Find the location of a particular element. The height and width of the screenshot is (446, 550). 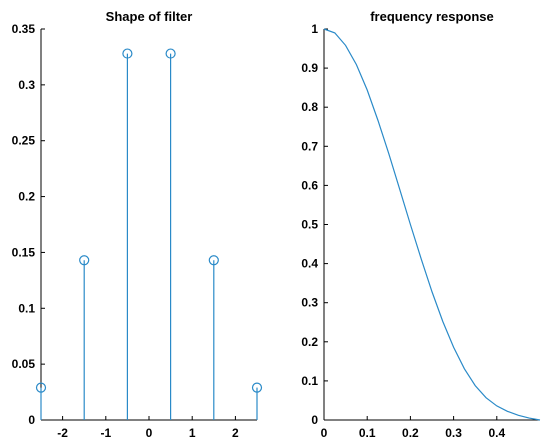

x-tick-label: -2 is located at coordinates (62, 433).